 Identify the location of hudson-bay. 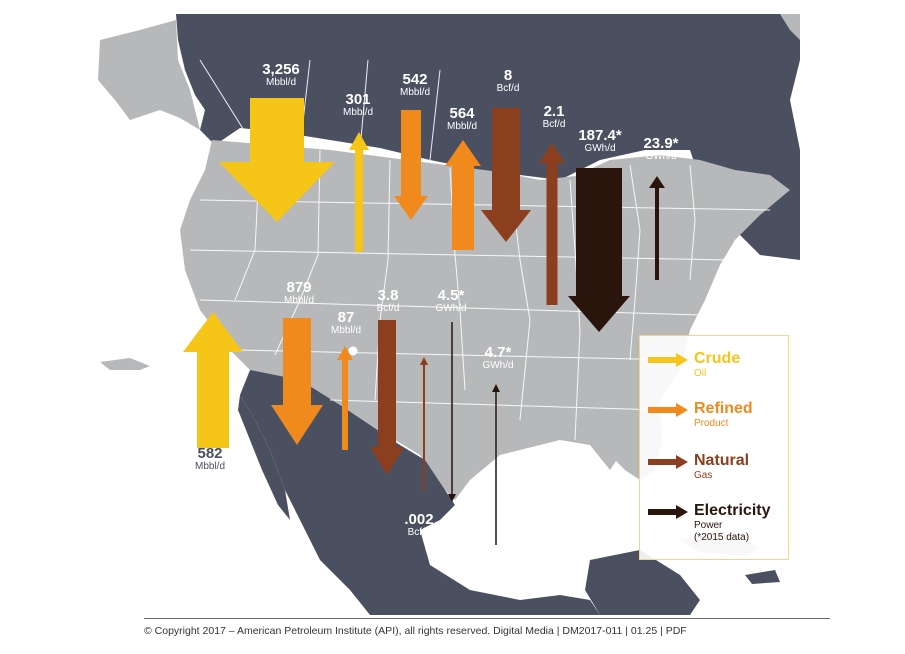
(555, 70).